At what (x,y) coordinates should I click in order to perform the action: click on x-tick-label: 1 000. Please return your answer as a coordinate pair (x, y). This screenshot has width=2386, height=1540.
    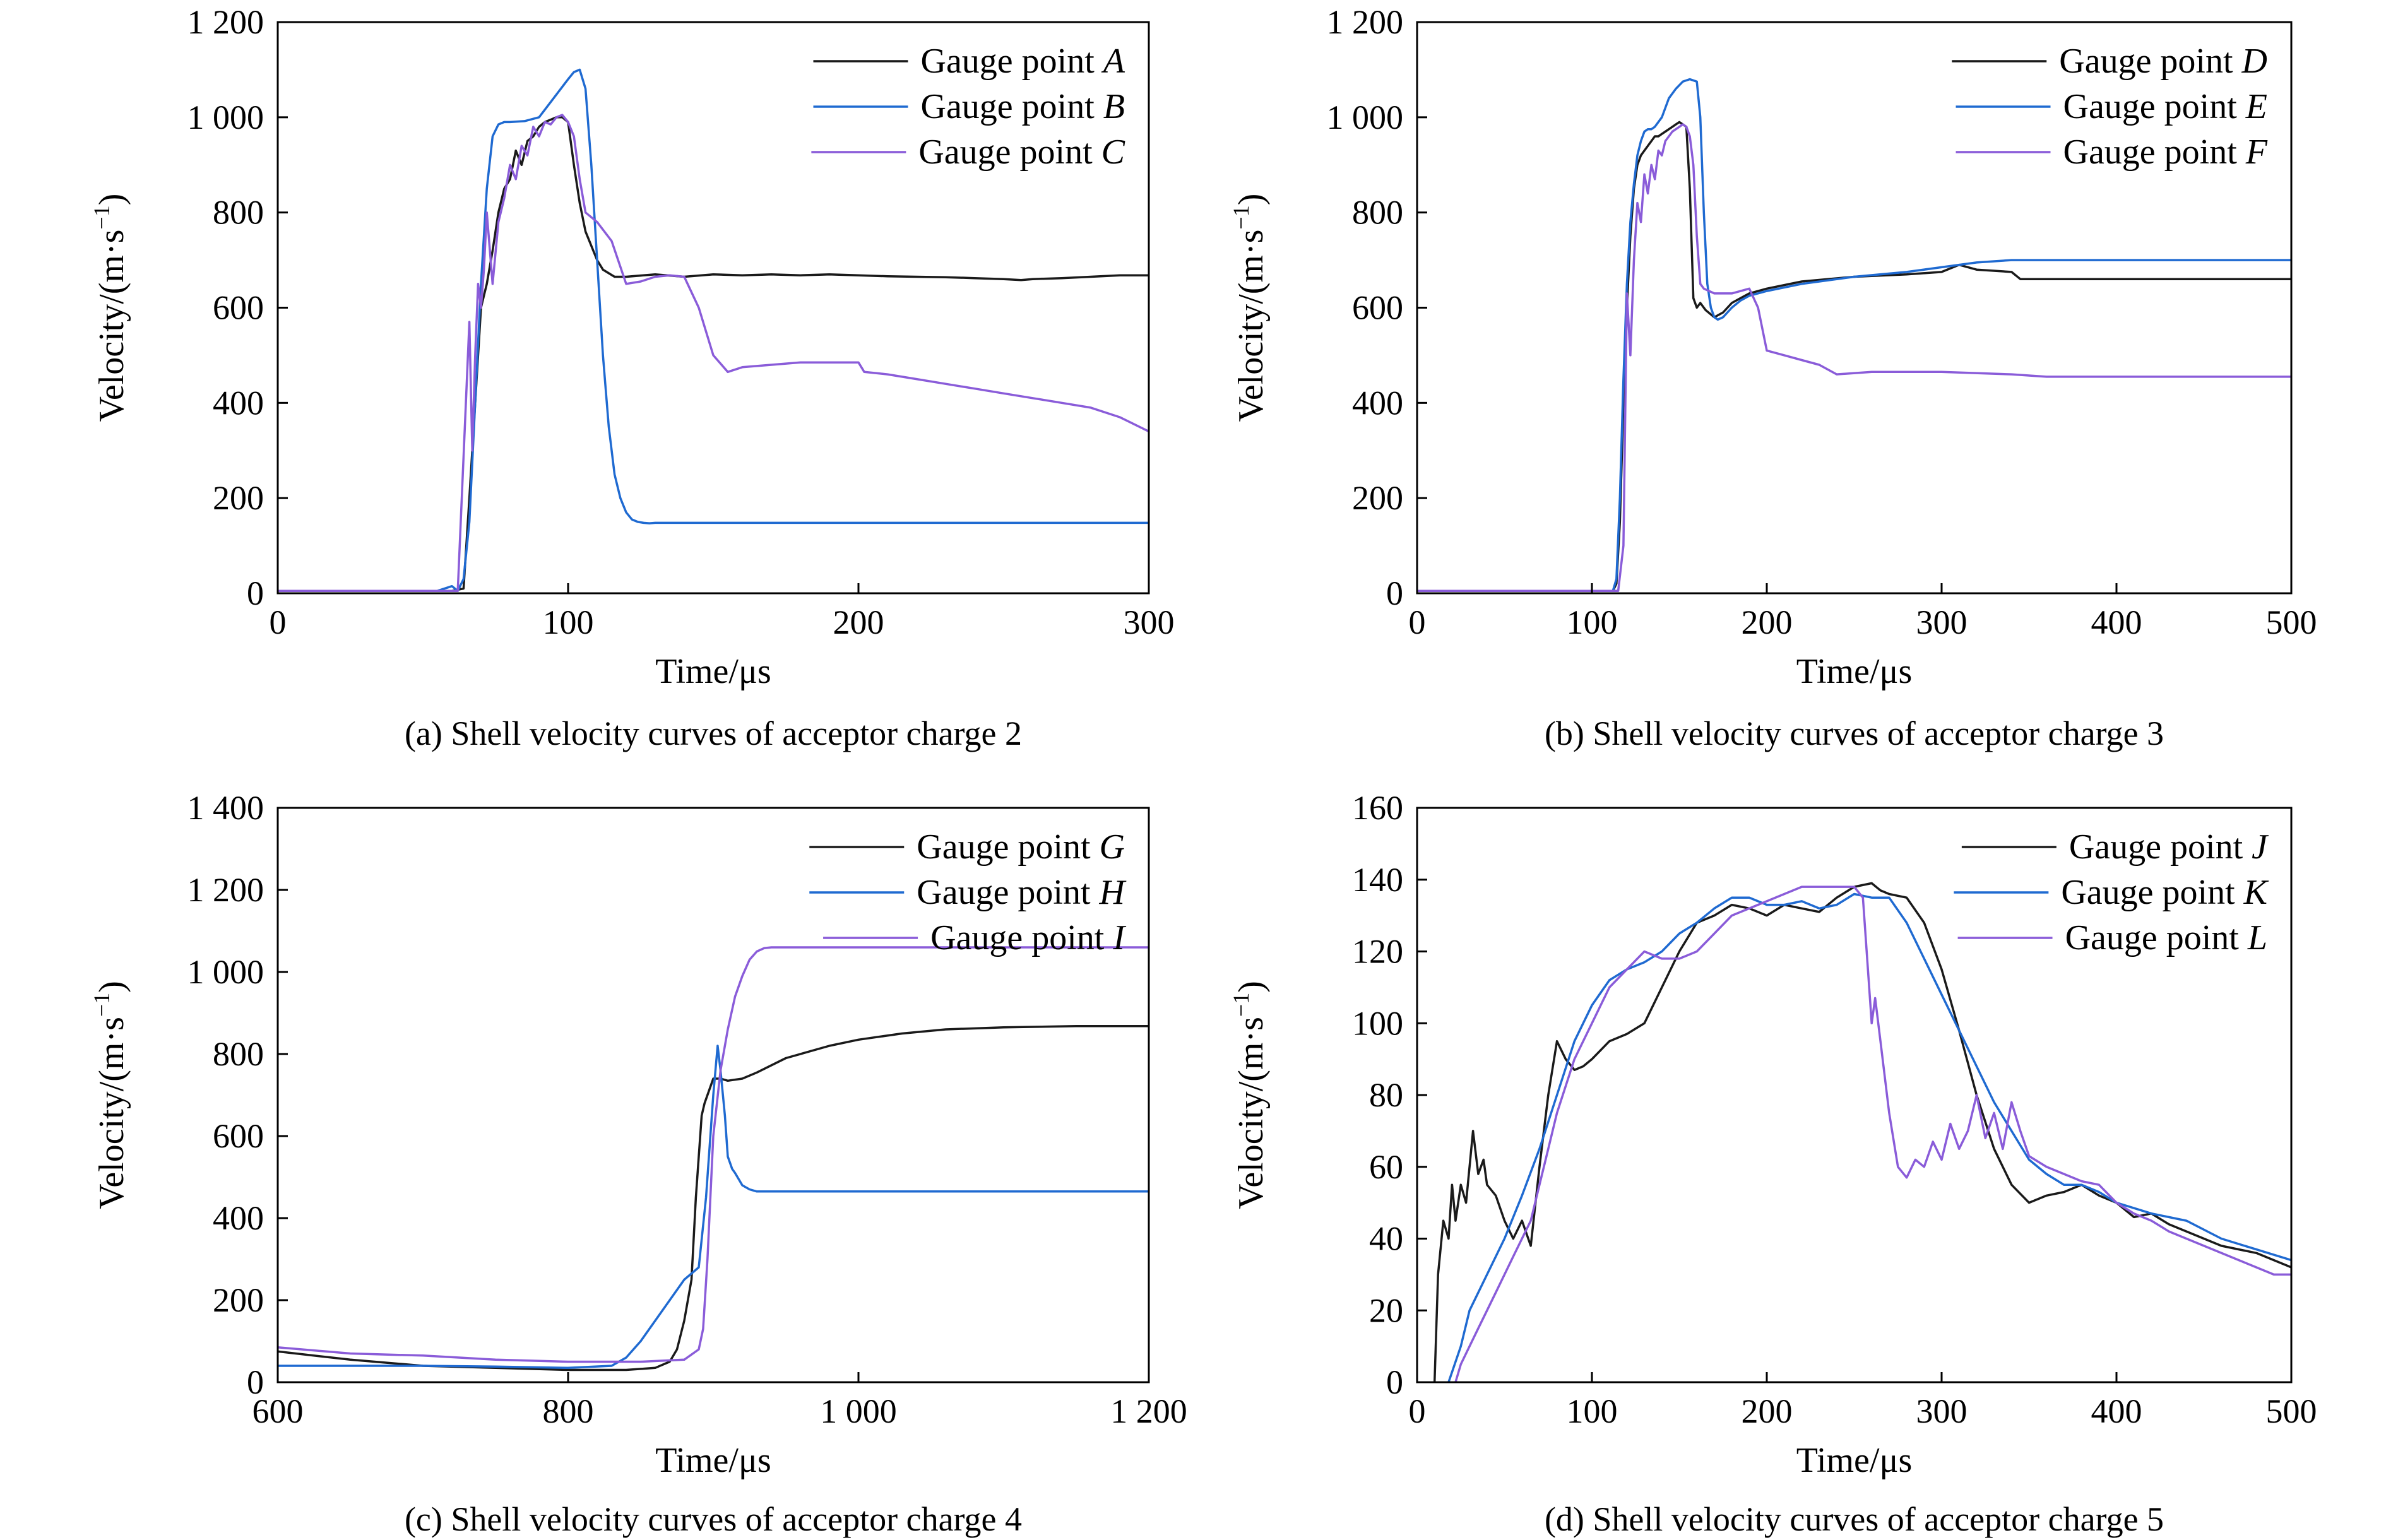
    Looking at the image, I should click on (858, 1411).